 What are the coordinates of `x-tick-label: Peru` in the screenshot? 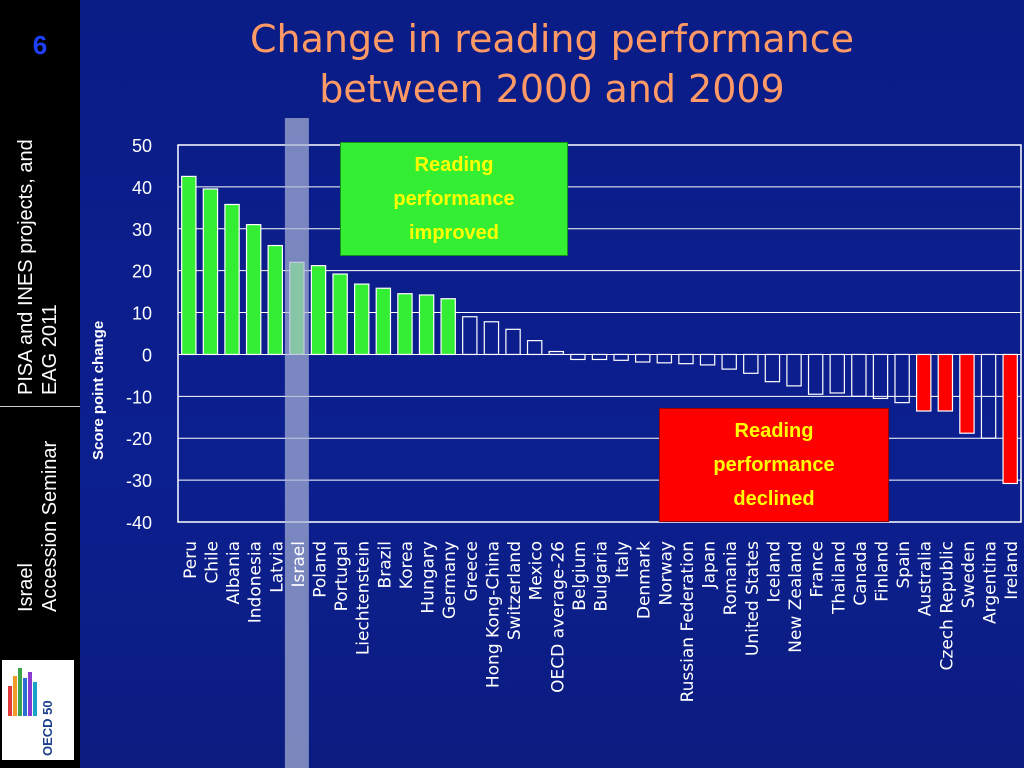 It's located at (191, 560).